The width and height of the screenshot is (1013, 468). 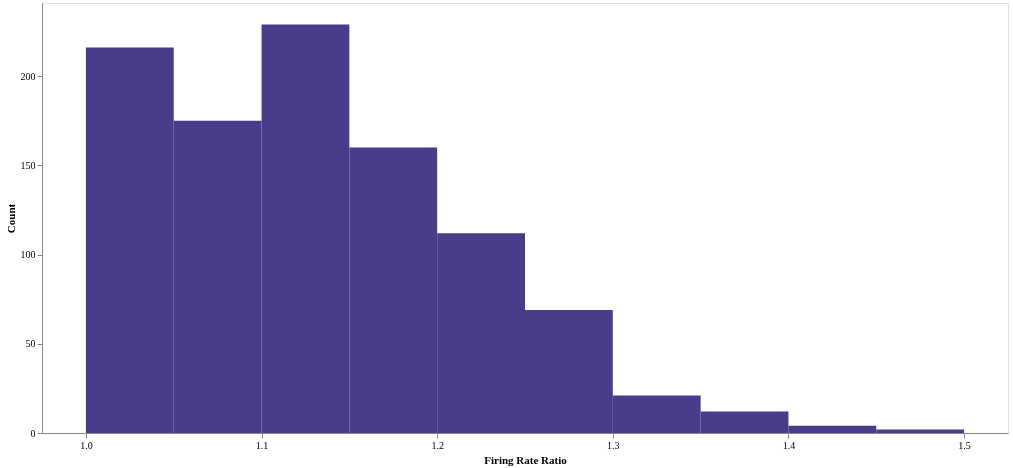 I want to click on x-tick-label: 1.4, so click(x=789, y=445).